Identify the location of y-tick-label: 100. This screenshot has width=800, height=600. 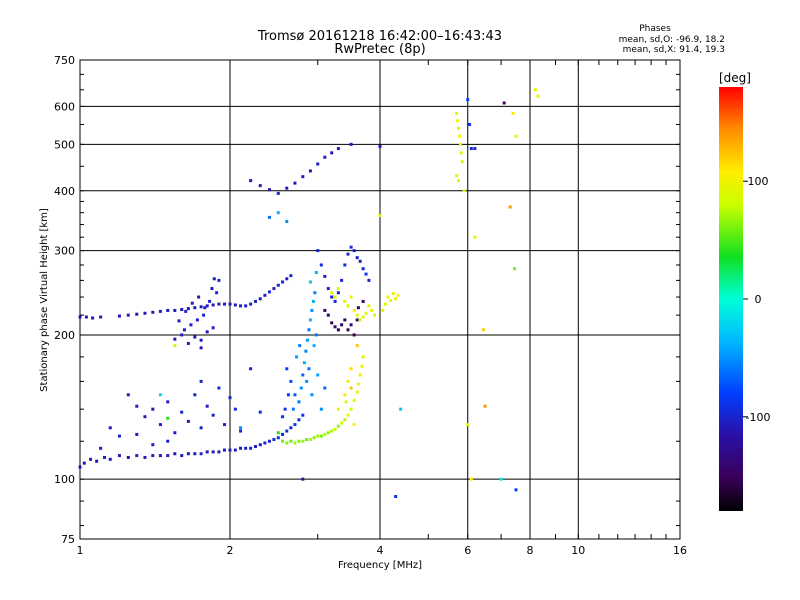
(64, 479).